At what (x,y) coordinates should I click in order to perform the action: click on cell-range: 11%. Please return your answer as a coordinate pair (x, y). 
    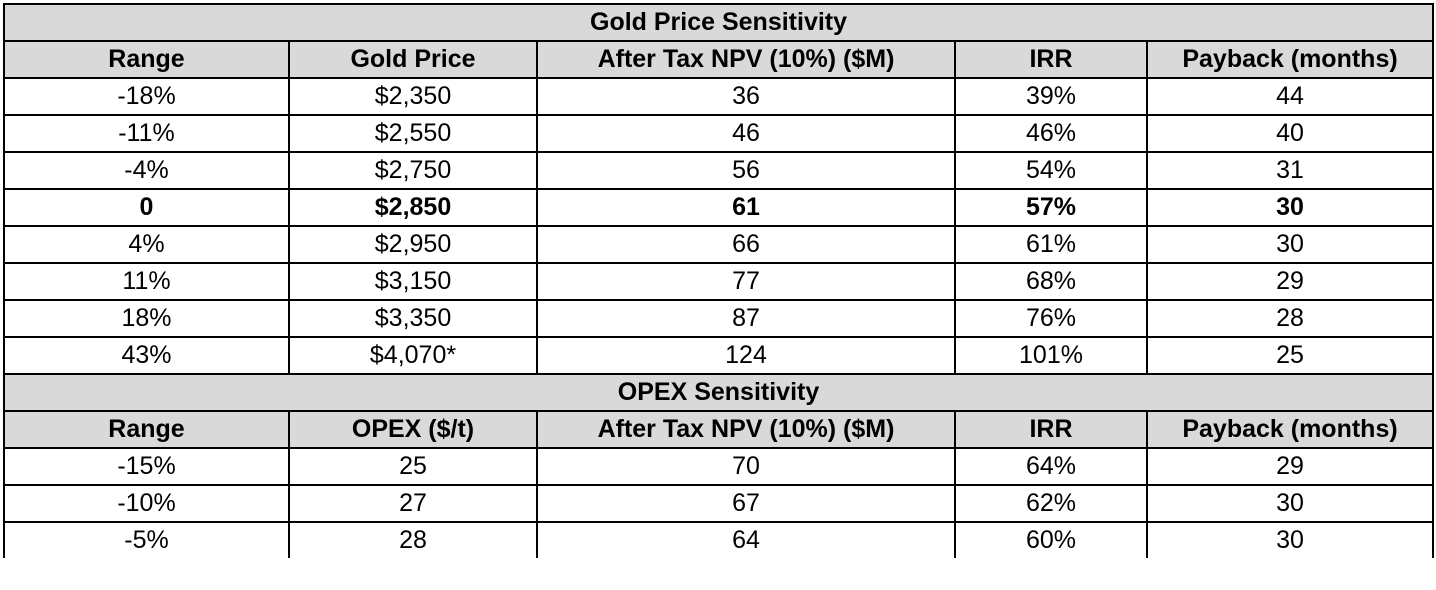
    Looking at the image, I should click on (146, 281).